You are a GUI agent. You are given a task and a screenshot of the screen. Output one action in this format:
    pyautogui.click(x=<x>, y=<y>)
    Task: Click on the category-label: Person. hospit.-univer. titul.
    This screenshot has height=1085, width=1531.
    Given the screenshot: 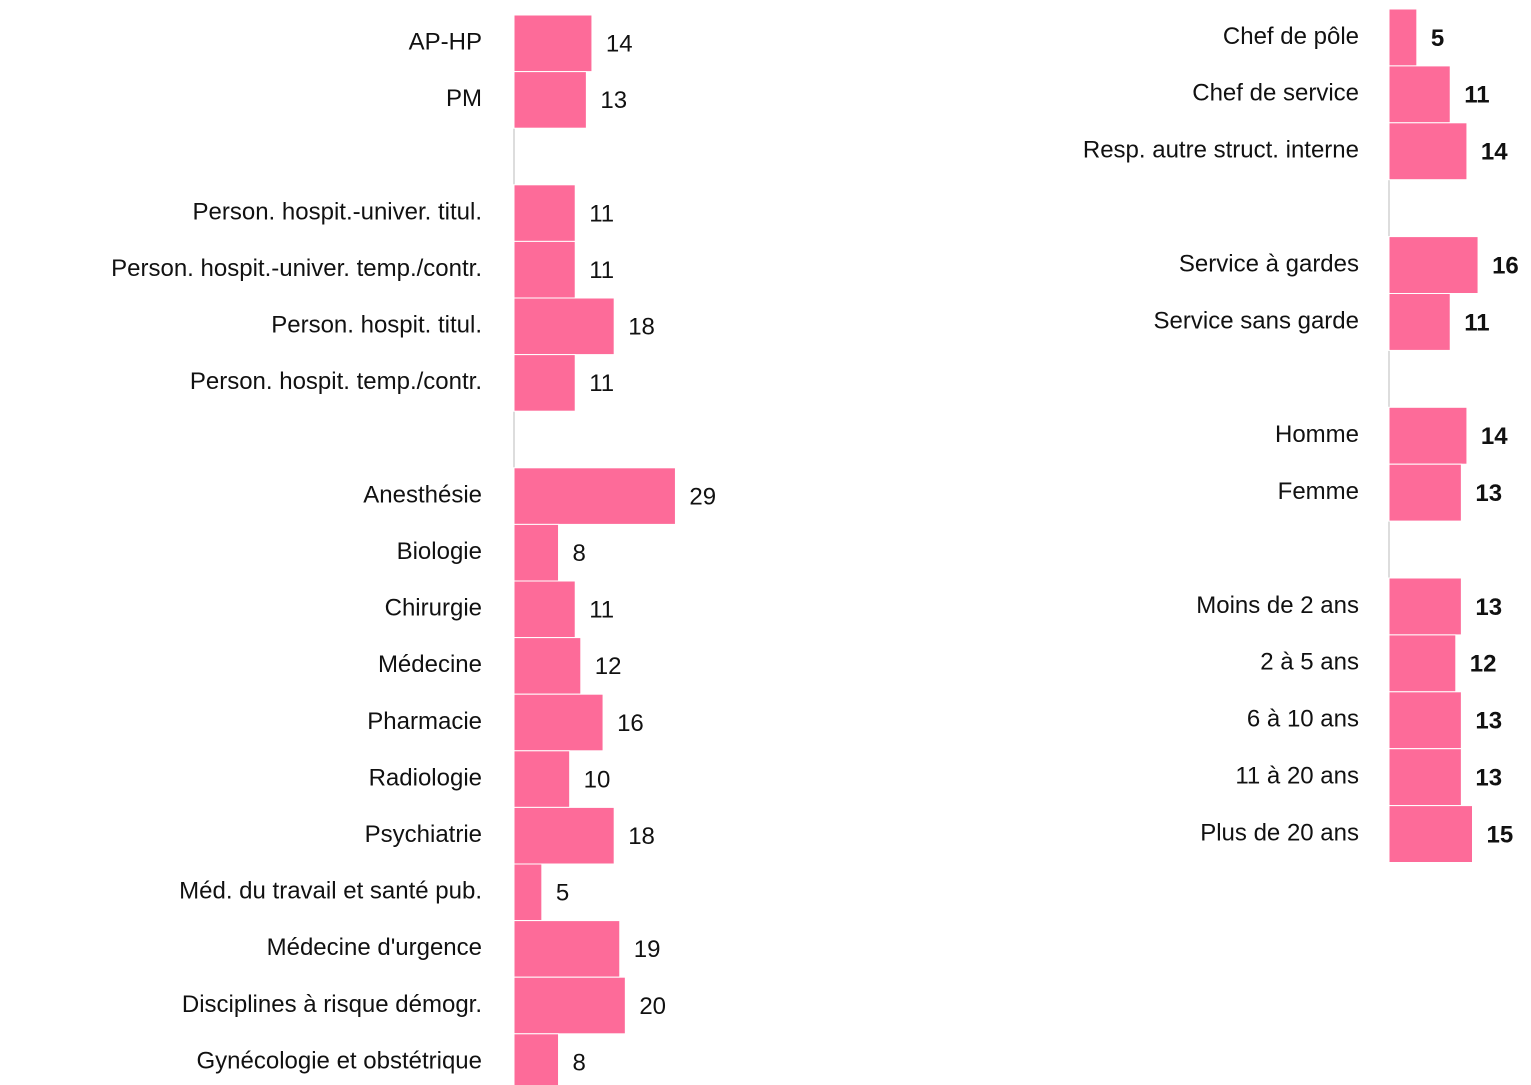 What is the action you would take?
    pyautogui.click(x=337, y=211)
    